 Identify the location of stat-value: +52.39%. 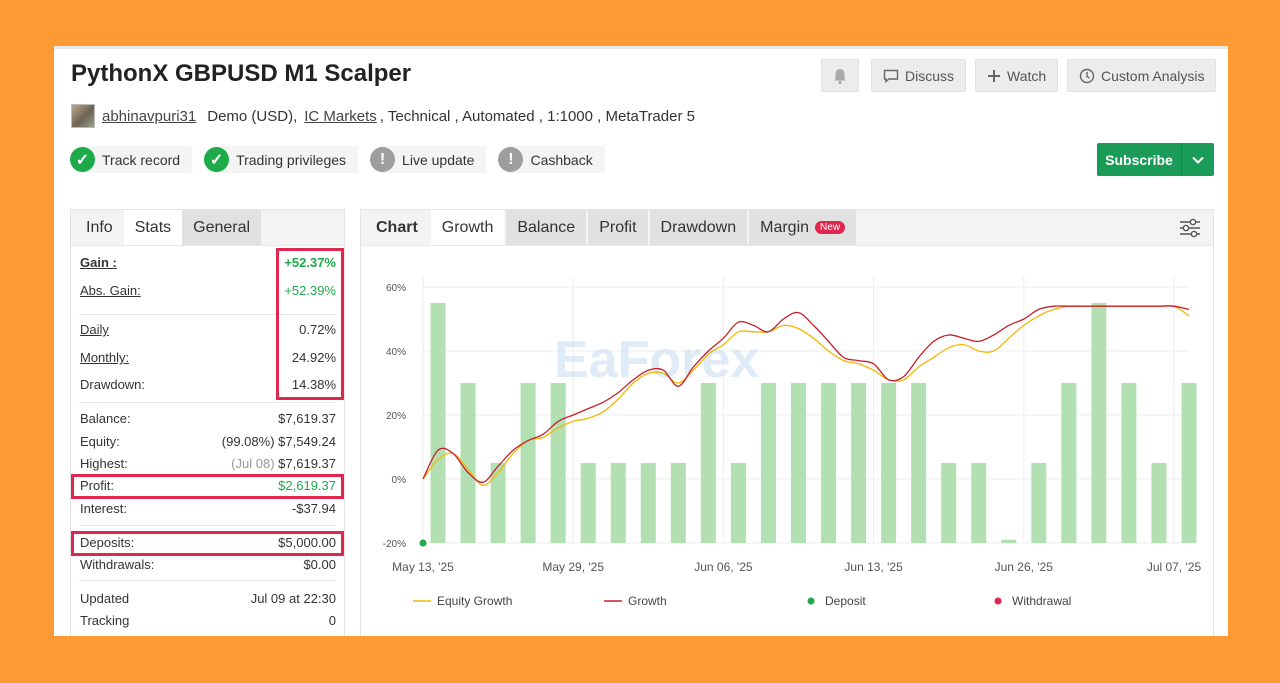
(310, 290).